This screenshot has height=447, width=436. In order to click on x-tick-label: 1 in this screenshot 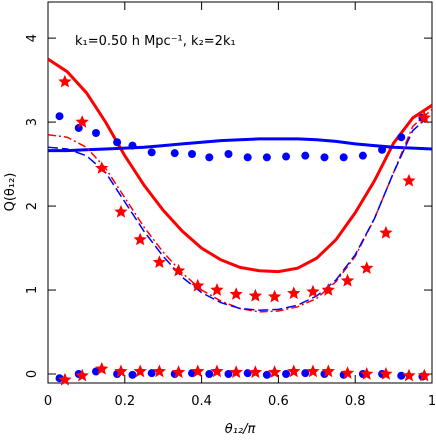, I will do `click(432, 401)`.